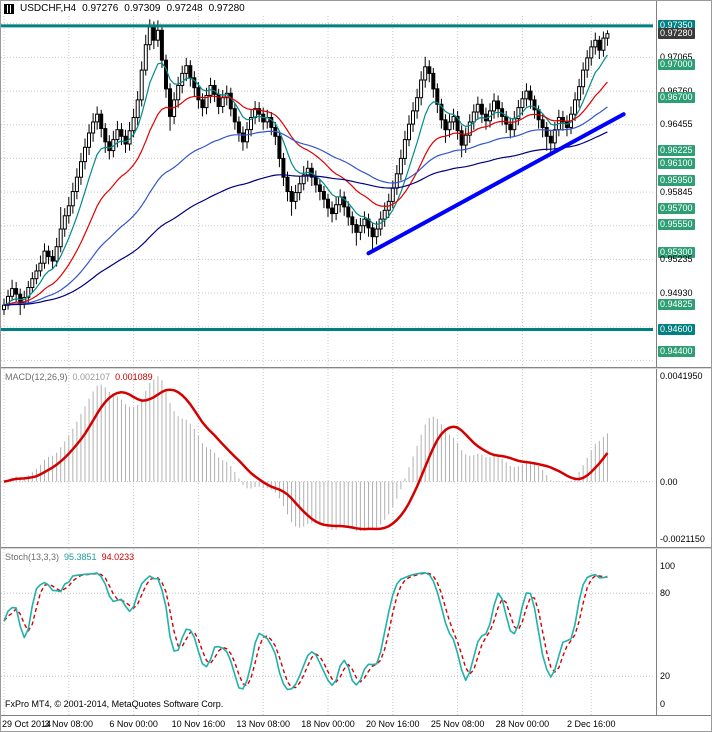 Image resolution: width=712 pixels, height=732 pixels. Describe the element at coordinates (676, 26) in the screenshot. I see `price-label-0.97350: 0.97350` at that location.